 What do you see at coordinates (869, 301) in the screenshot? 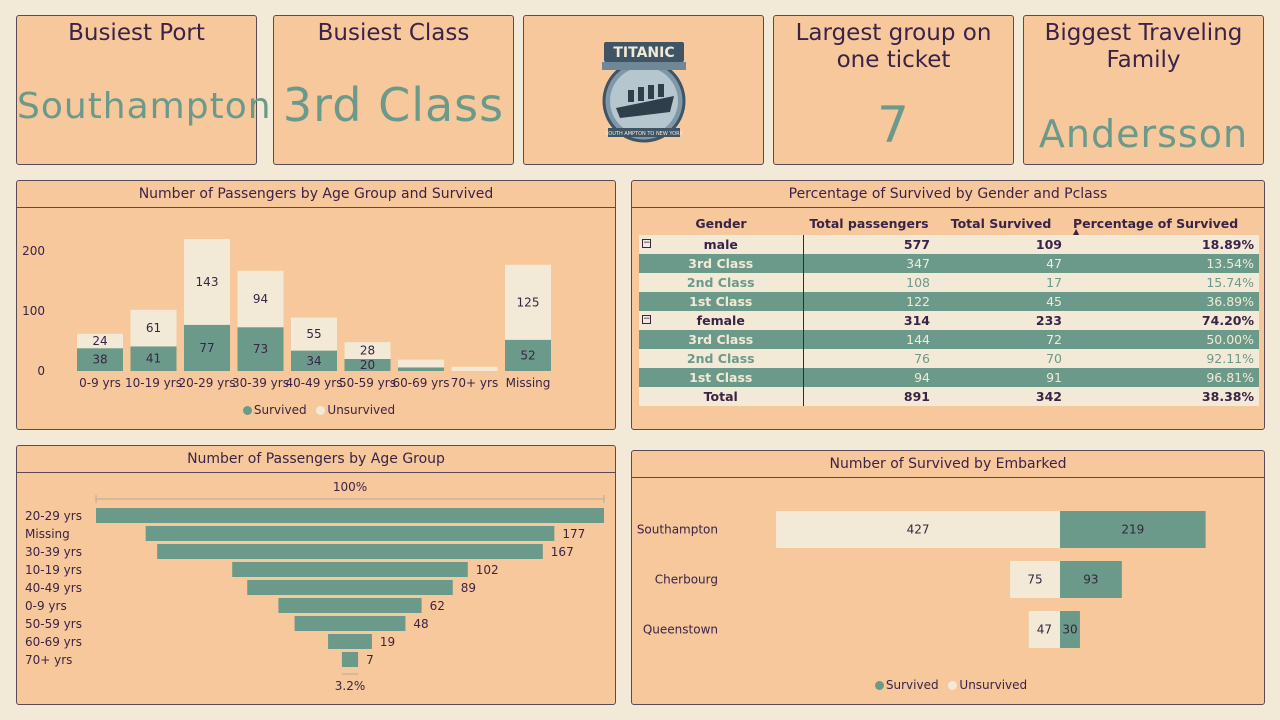
I see `row-total: 122` at bounding box center [869, 301].